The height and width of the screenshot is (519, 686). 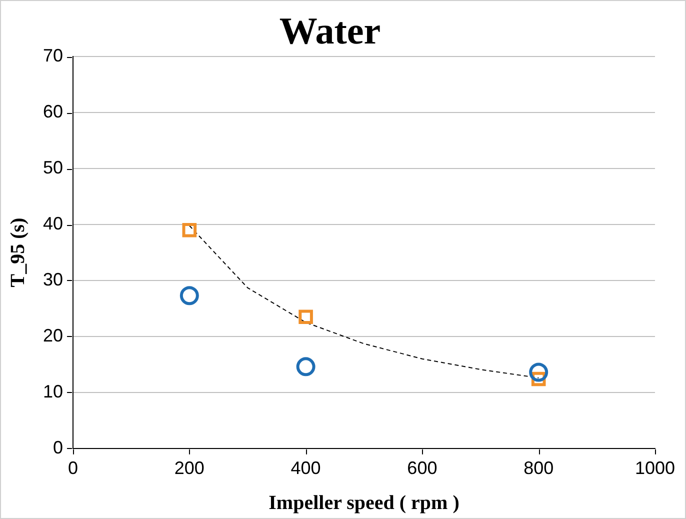 I want to click on y-tick-label: 30, so click(x=53, y=279).